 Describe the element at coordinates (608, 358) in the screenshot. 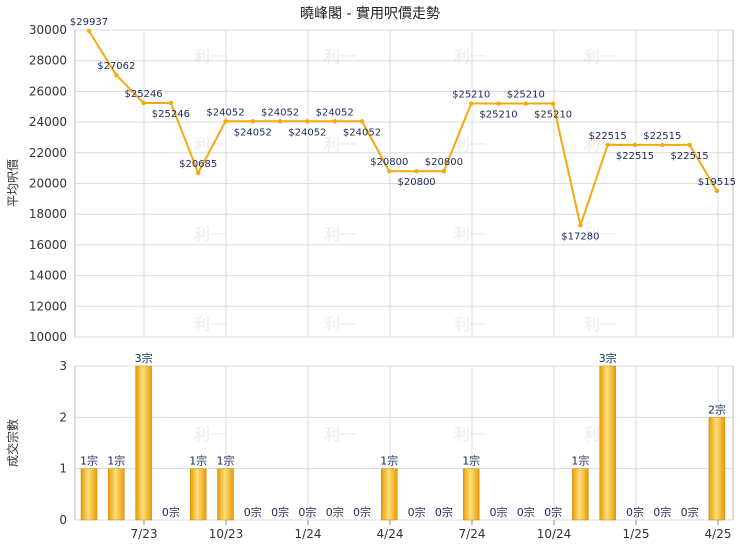

I see `volume-bar-label: 3宗` at that location.